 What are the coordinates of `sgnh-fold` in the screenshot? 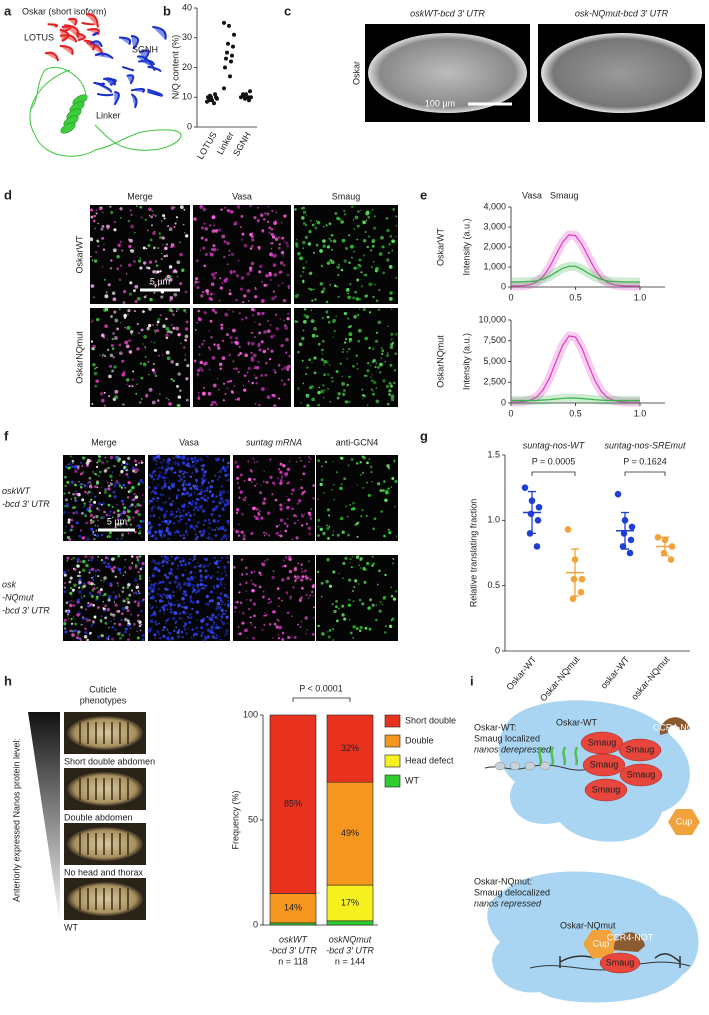 It's located at (146, 63).